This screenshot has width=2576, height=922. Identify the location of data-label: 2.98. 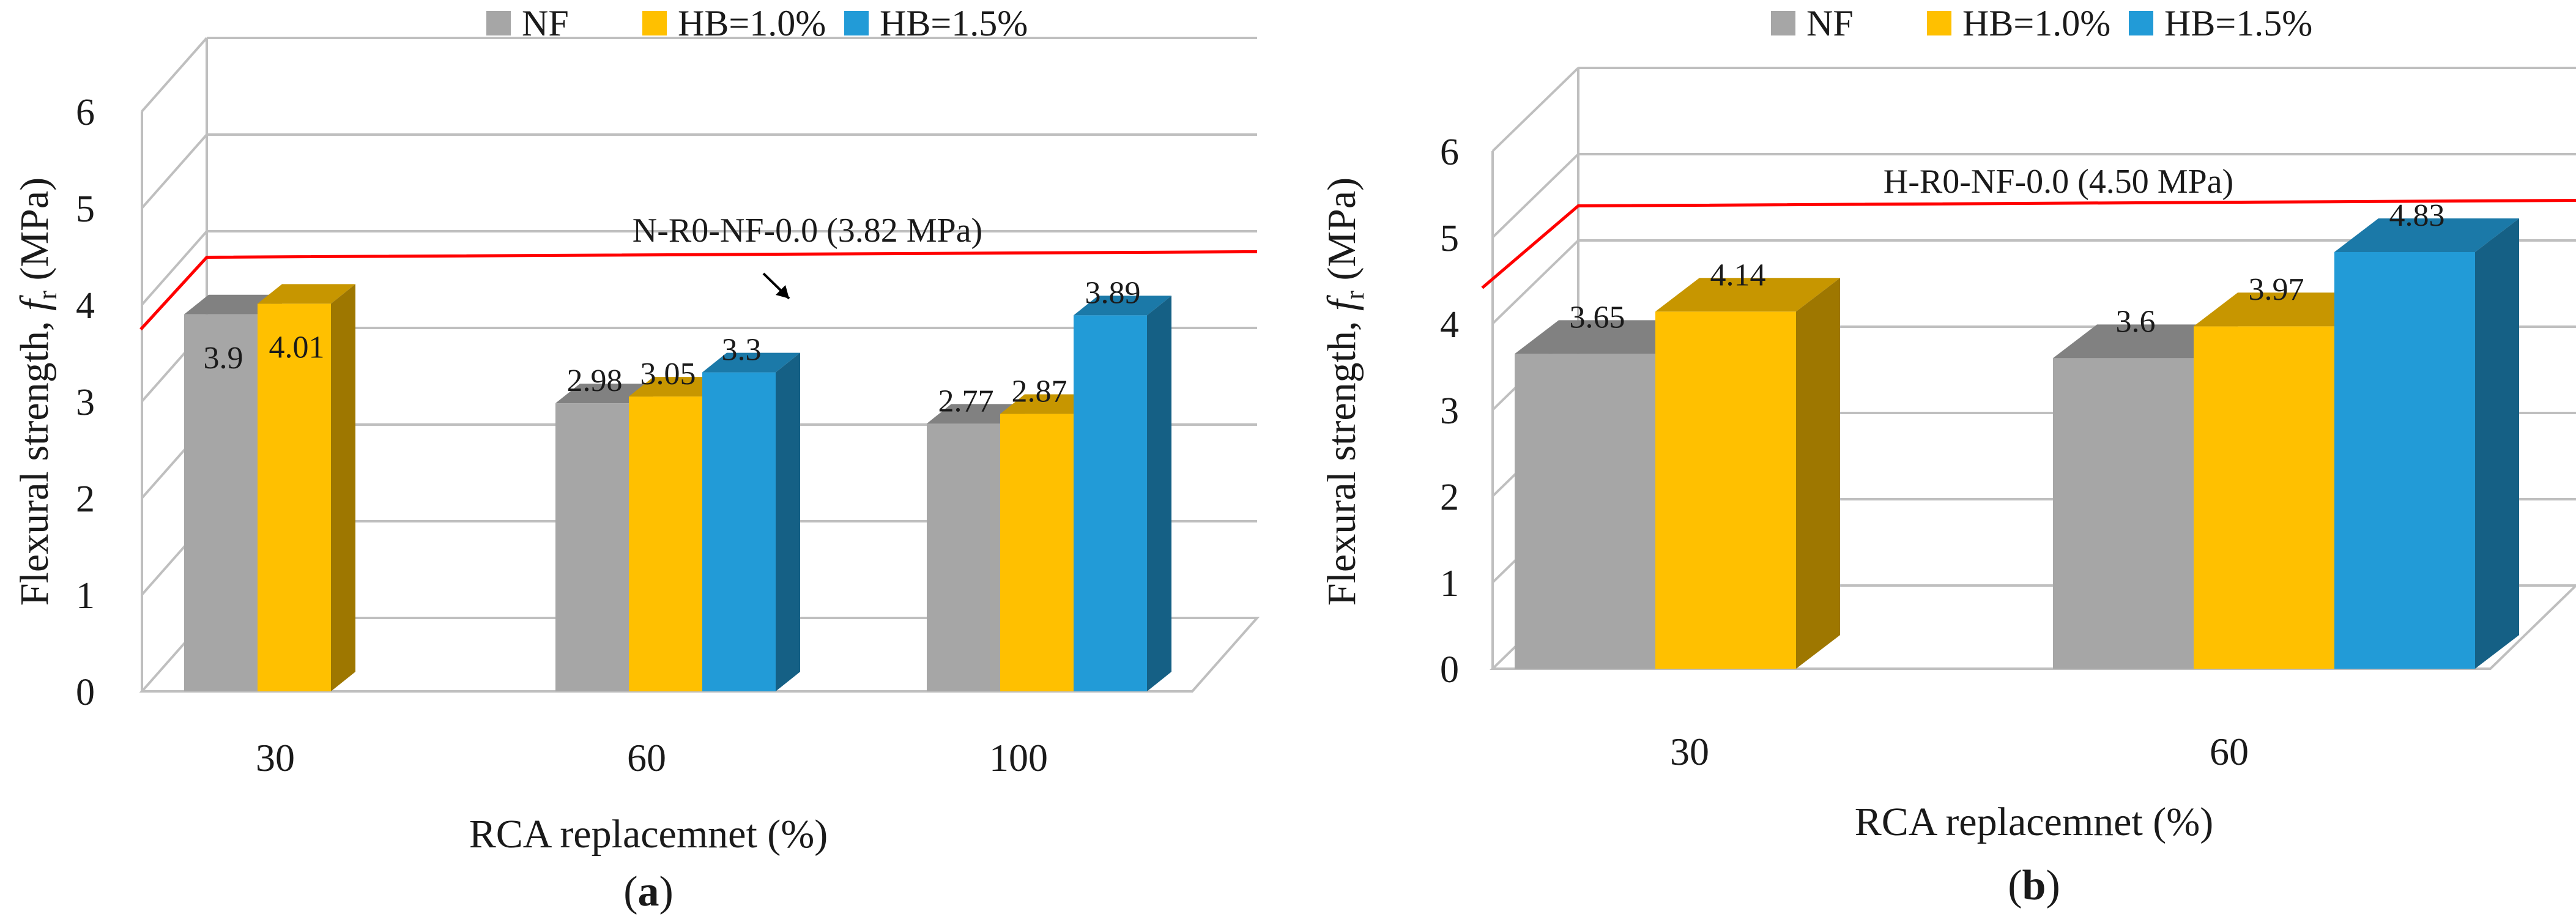
(595, 381).